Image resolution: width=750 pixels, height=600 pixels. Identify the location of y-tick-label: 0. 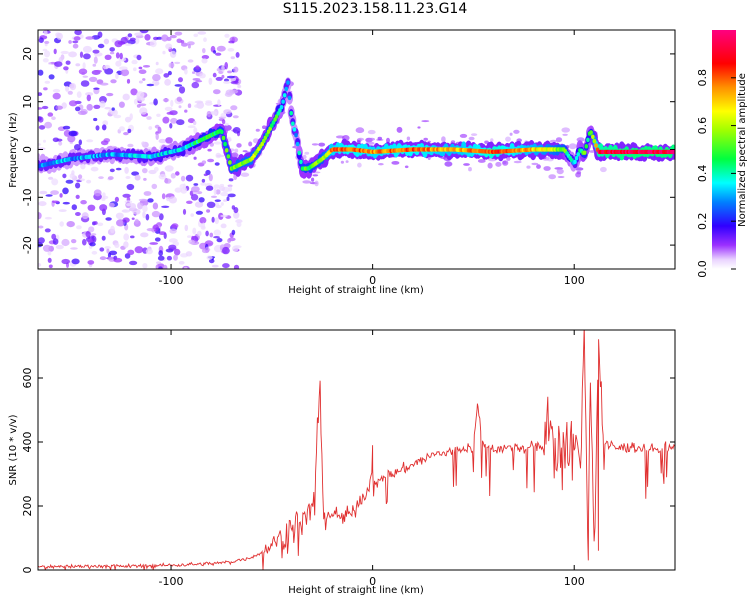
(27, 570).